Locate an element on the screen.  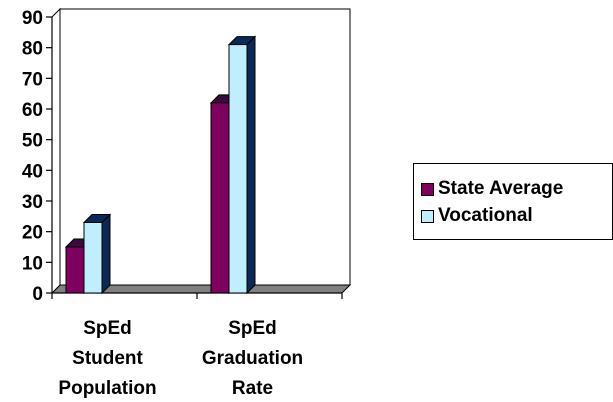
y-tick-label: 30 is located at coordinates (32, 202).